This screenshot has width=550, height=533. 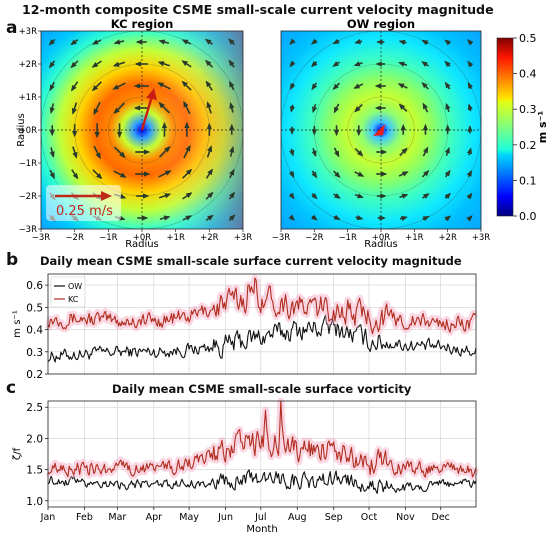 I want to click on colorbar-tick-label: 0.3, so click(x=528, y=109).